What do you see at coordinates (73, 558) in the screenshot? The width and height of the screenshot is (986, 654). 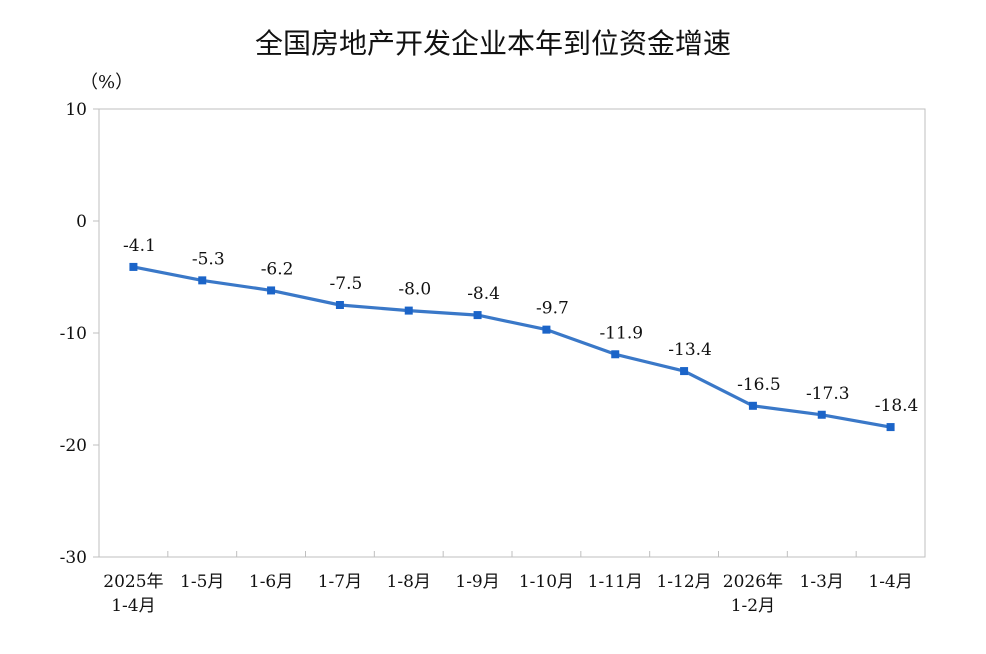 I see `y-tick-label: -30` at bounding box center [73, 558].